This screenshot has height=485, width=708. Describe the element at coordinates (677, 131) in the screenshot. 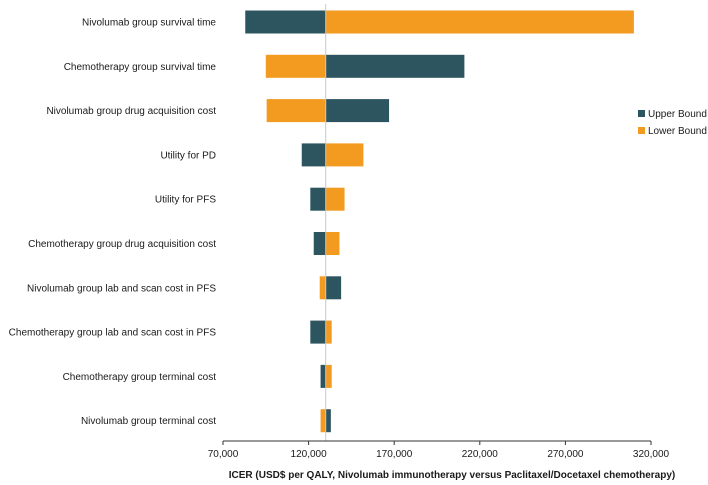

I see `legend-label-lower-bound: Lower Bound` at that location.